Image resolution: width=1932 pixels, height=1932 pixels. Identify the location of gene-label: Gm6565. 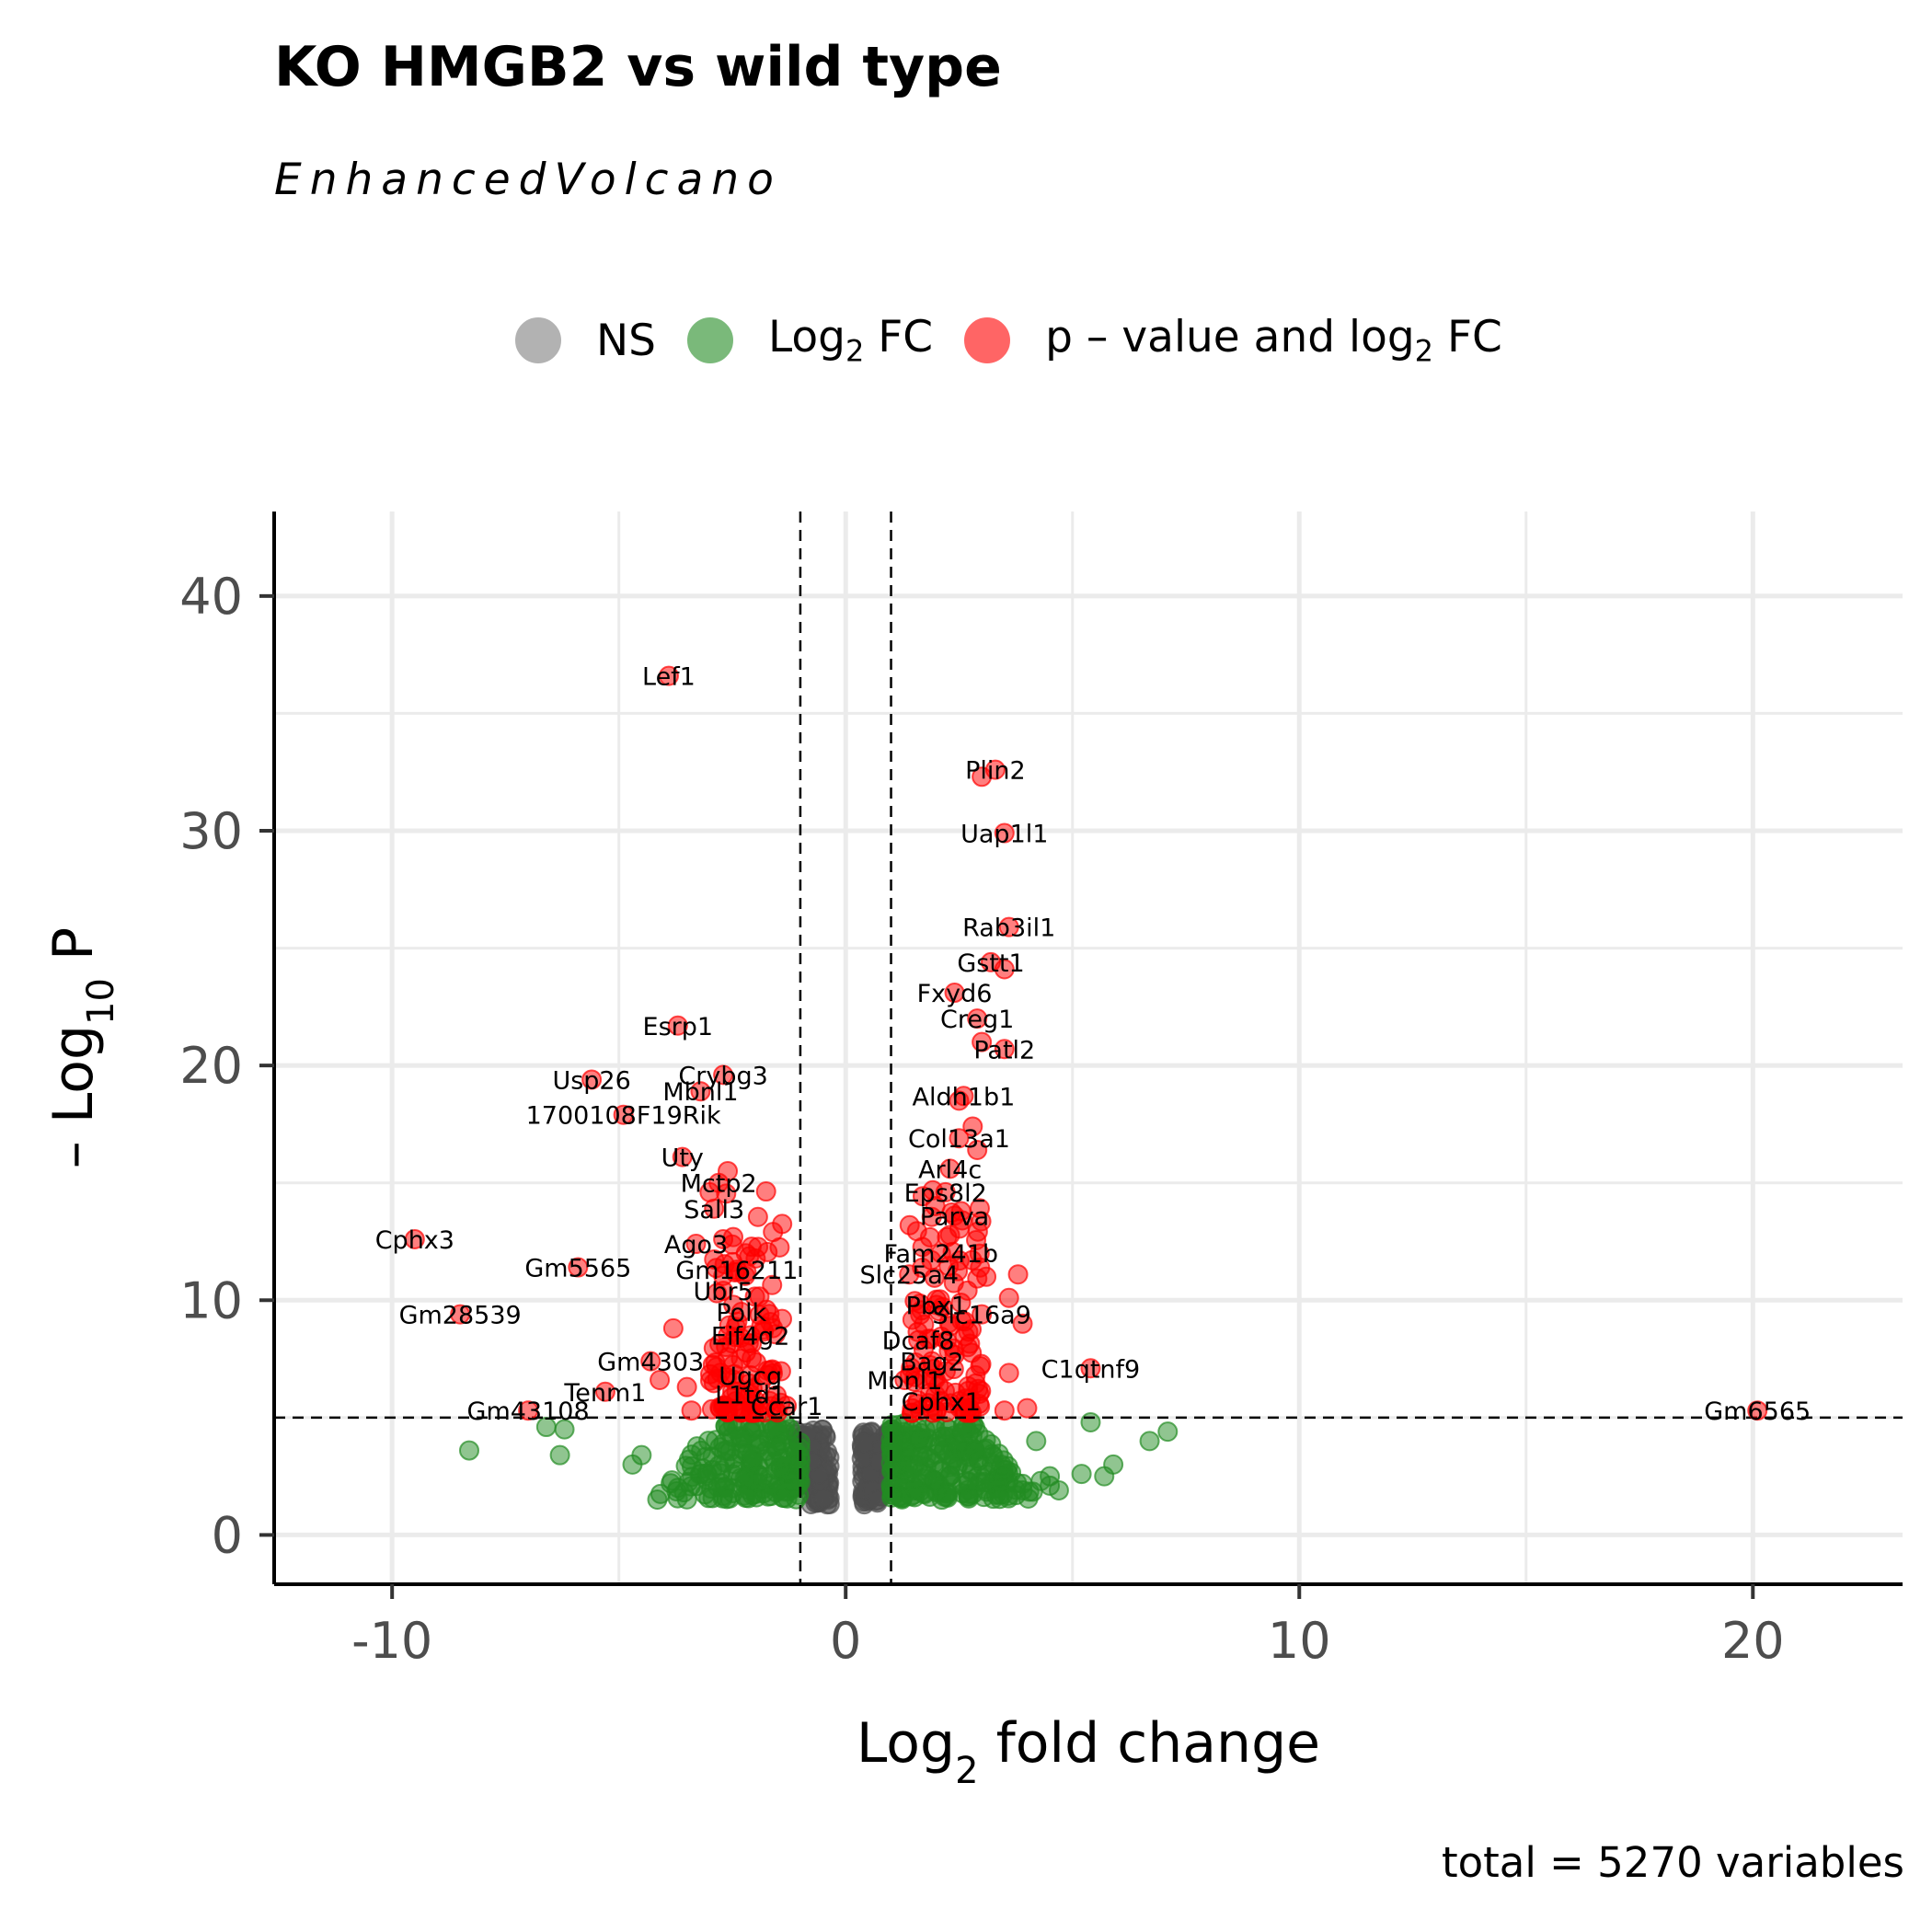
(1757, 1411).